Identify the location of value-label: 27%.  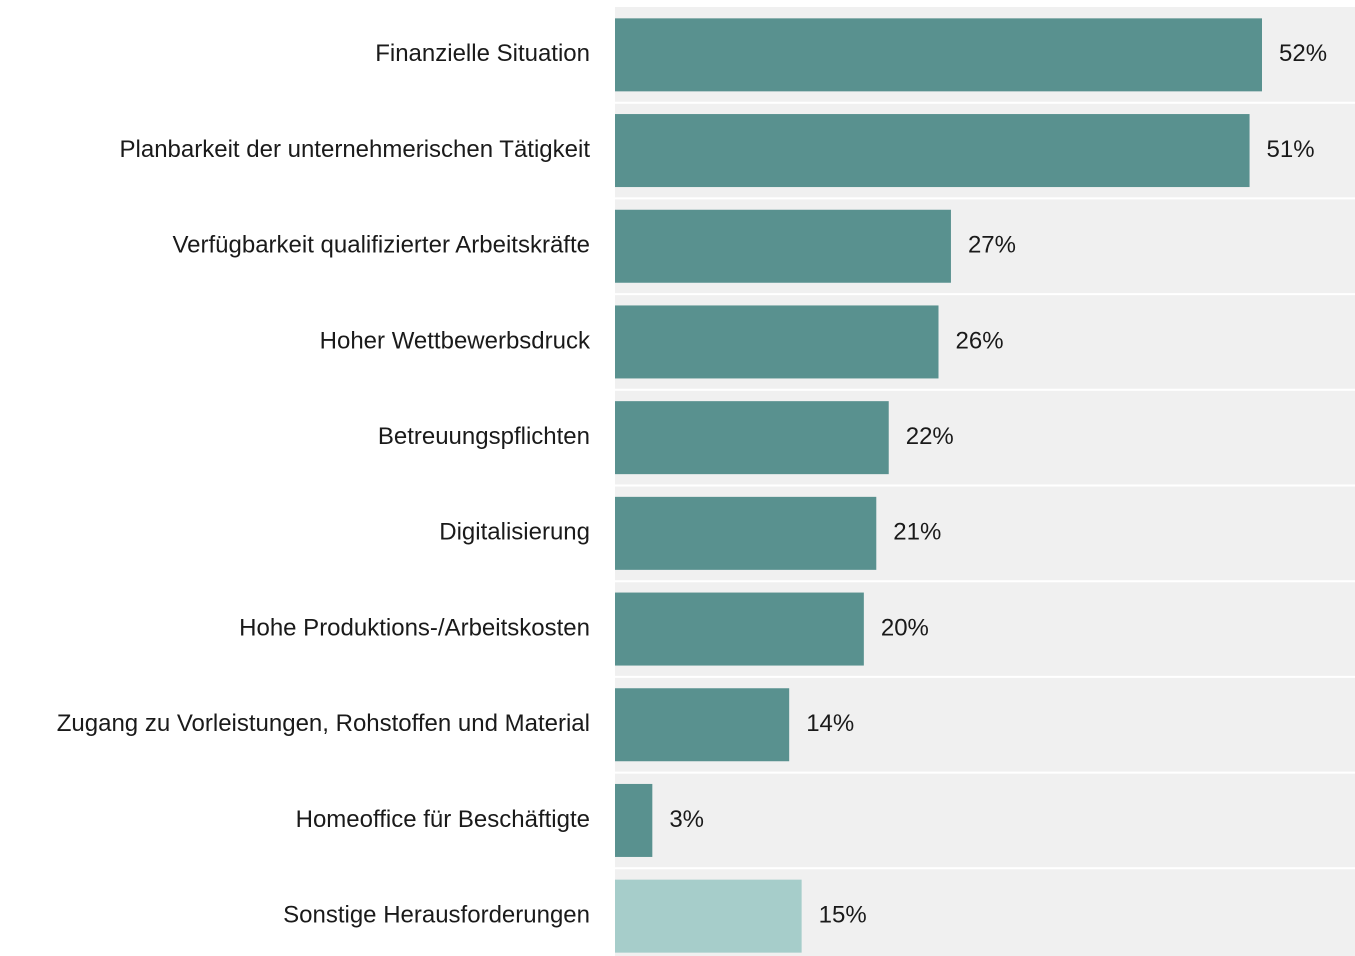
(992, 245).